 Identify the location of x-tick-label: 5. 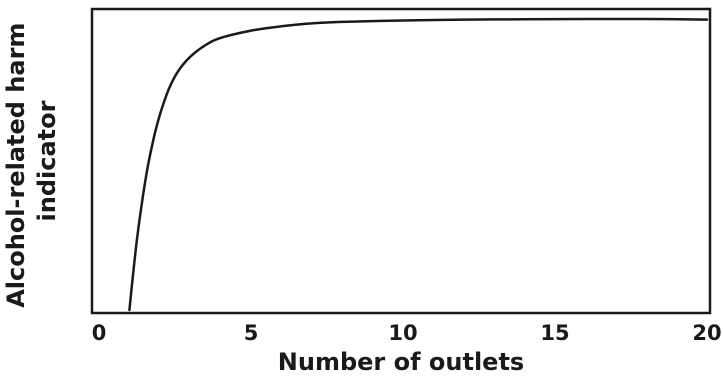
(251, 333).